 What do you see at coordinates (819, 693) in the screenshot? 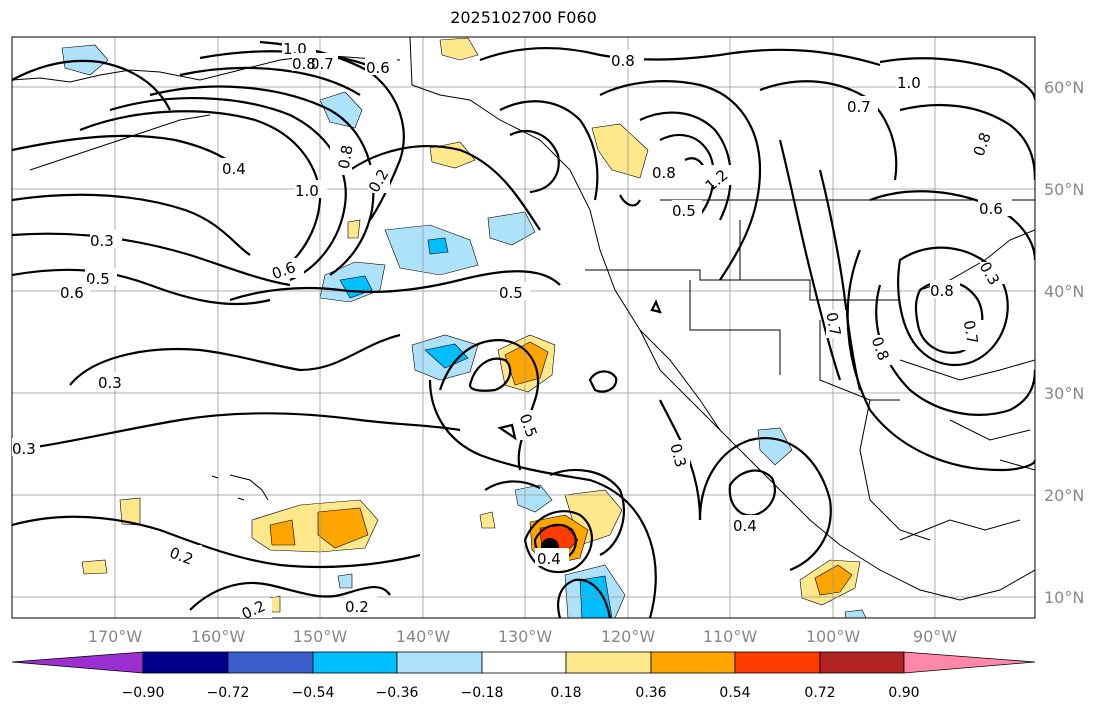
I see `colorbar-label: 0.72` at bounding box center [819, 693].